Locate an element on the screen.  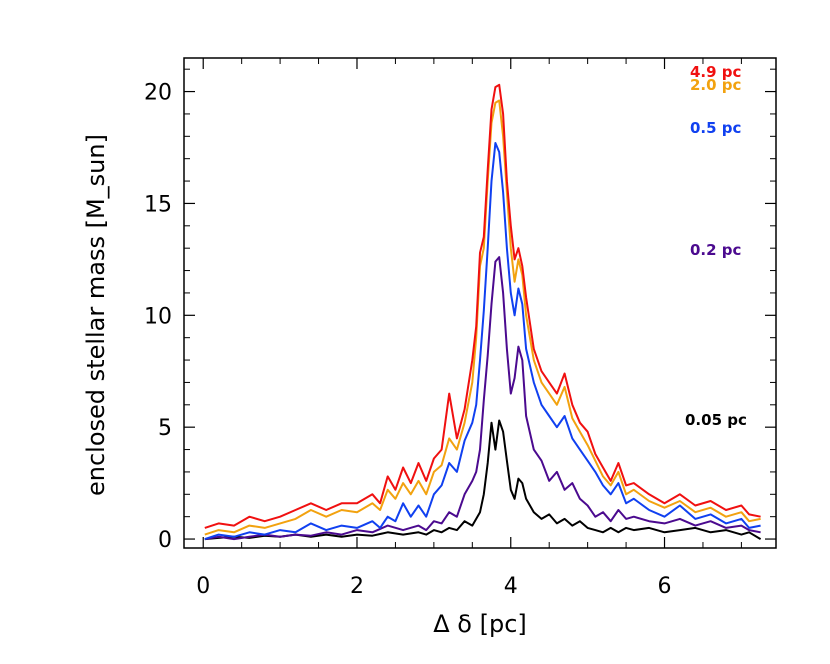
x-tick-label: 0 is located at coordinates (203, 586).